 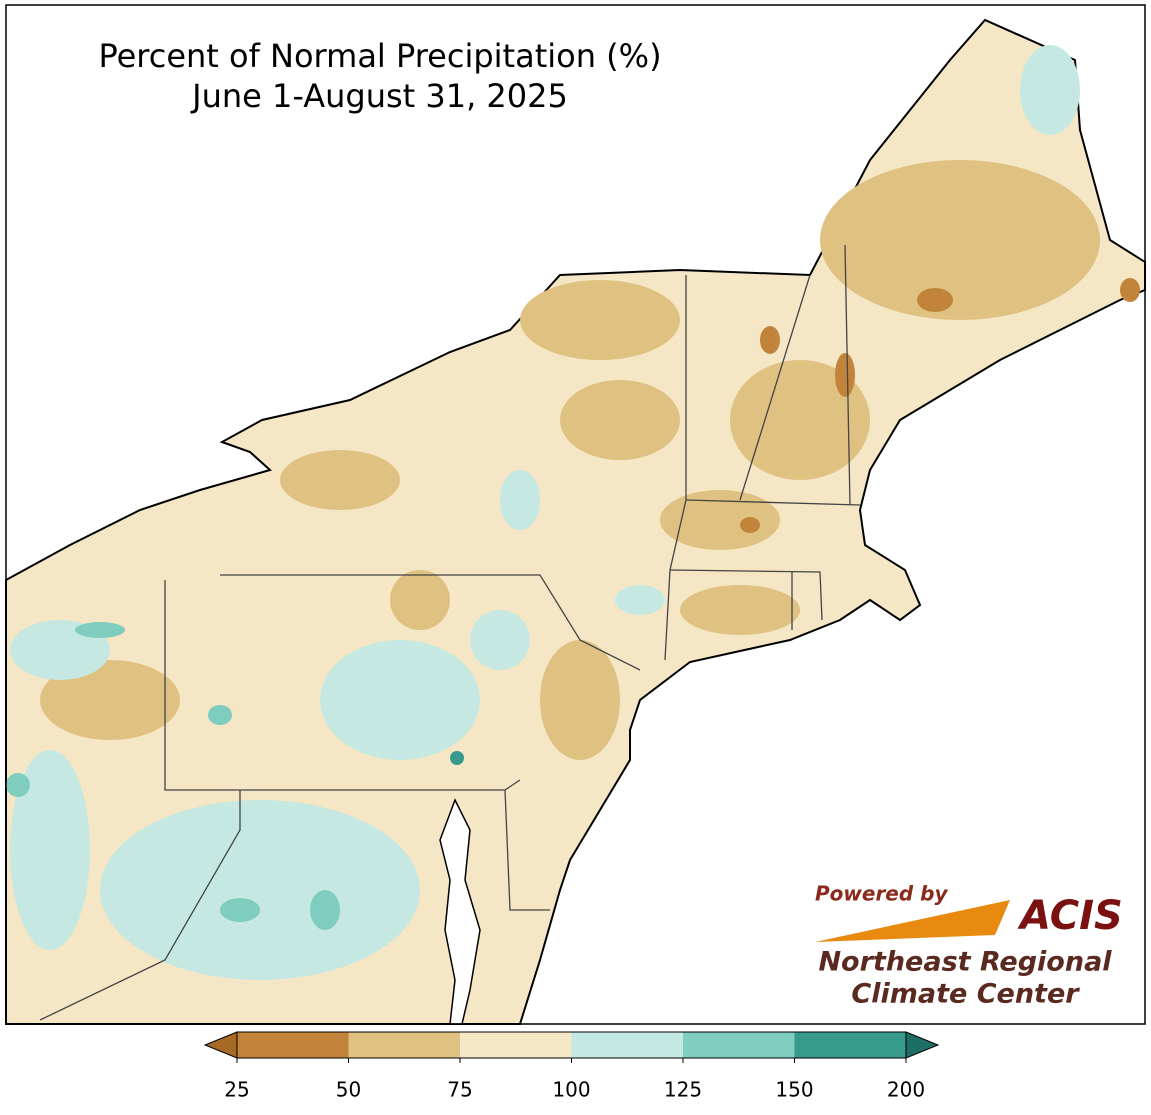 What do you see at coordinates (906, 1090) in the screenshot?
I see `colorbar-tick-label: 200` at bounding box center [906, 1090].